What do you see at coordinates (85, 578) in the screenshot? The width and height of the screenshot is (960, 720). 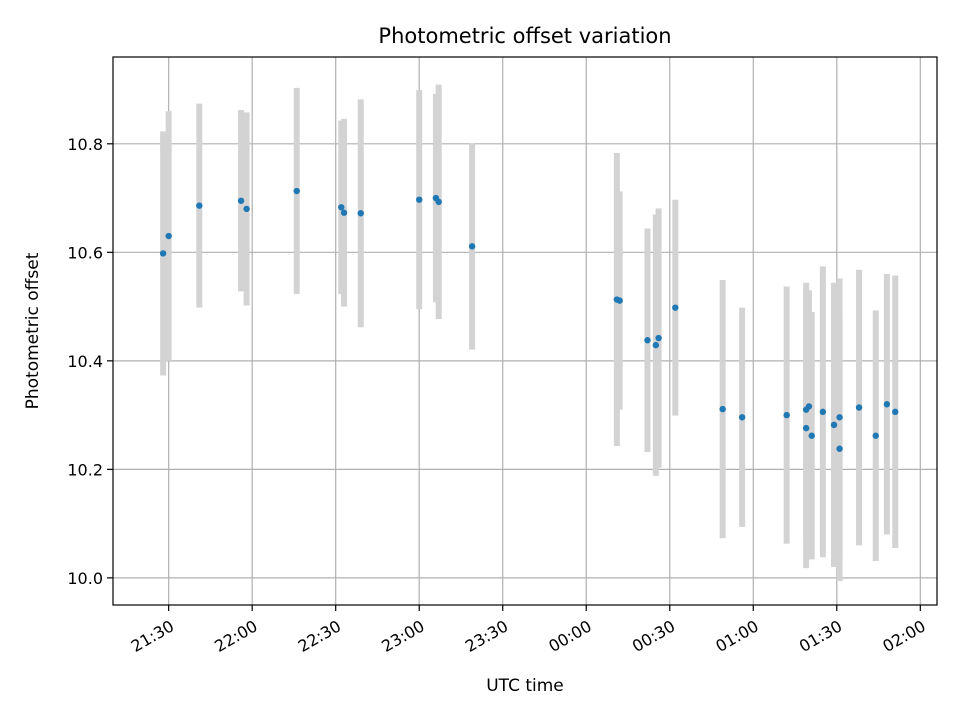 I see `y-tick-label: 10.0` at bounding box center [85, 578].